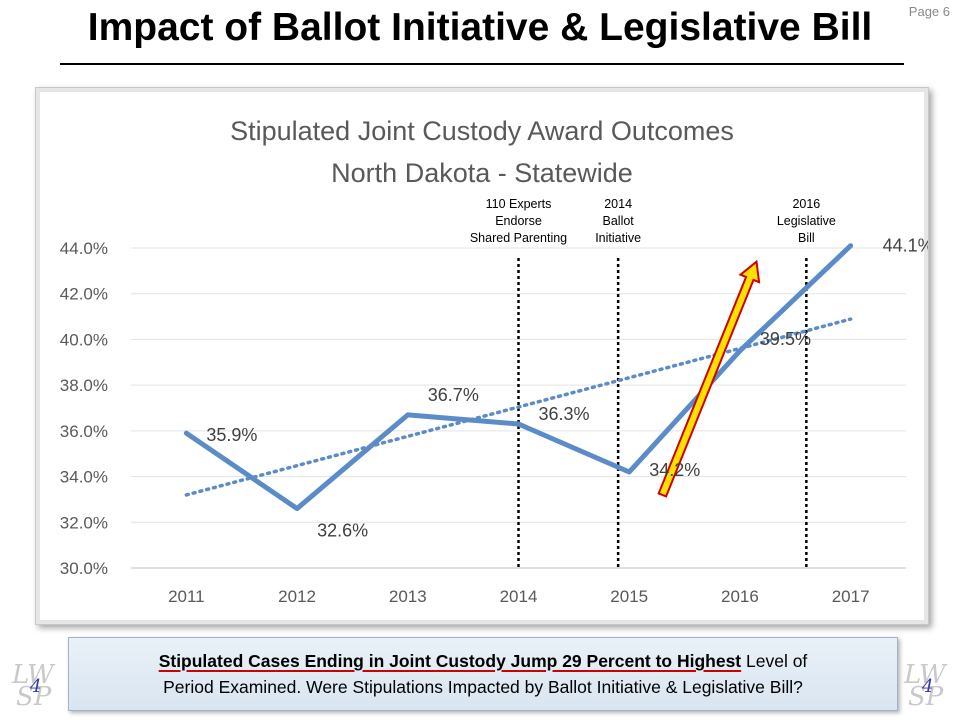 The height and width of the screenshot is (720, 960). Describe the element at coordinates (929, 11) in the screenshot. I see `page-number: Page 6` at that location.